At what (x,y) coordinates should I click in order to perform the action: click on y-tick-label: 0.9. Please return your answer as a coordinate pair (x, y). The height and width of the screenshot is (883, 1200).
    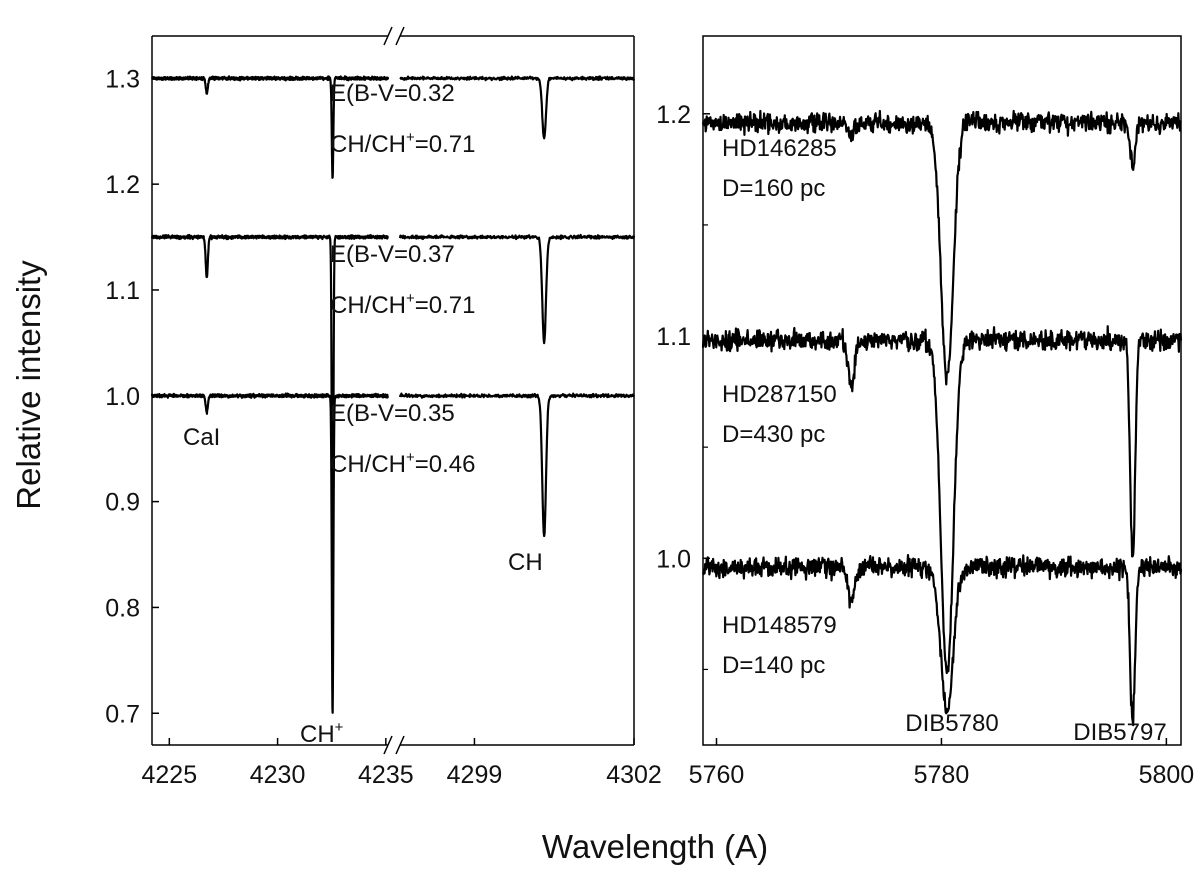
    Looking at the image, I should click on (122, 503).